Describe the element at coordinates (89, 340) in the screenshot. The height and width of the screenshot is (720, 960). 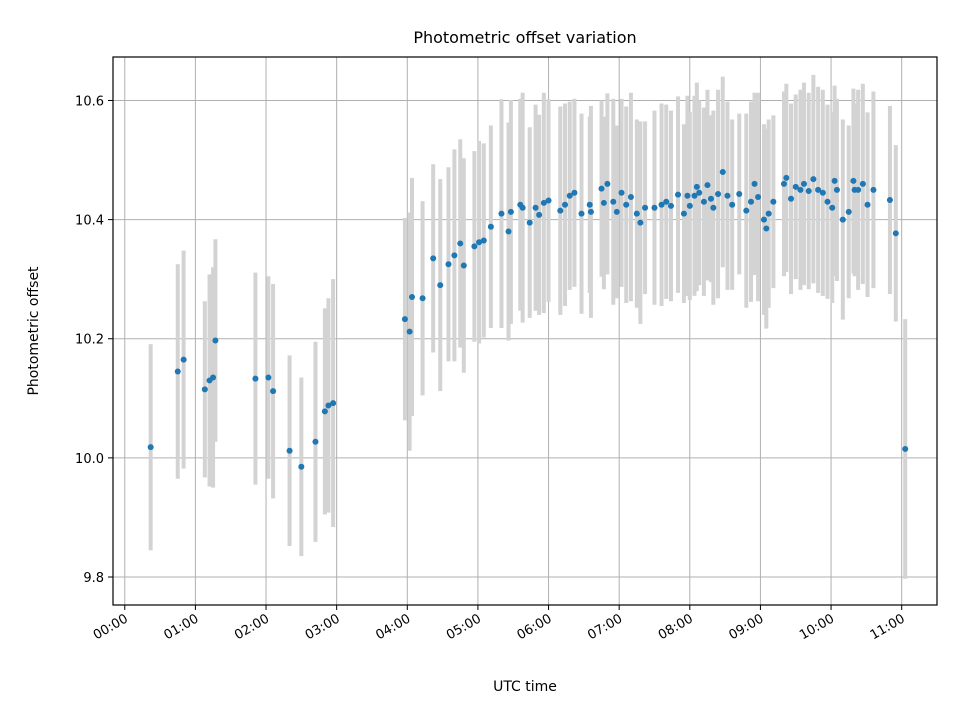
I see `y-tick-label: 10.2` at that location.